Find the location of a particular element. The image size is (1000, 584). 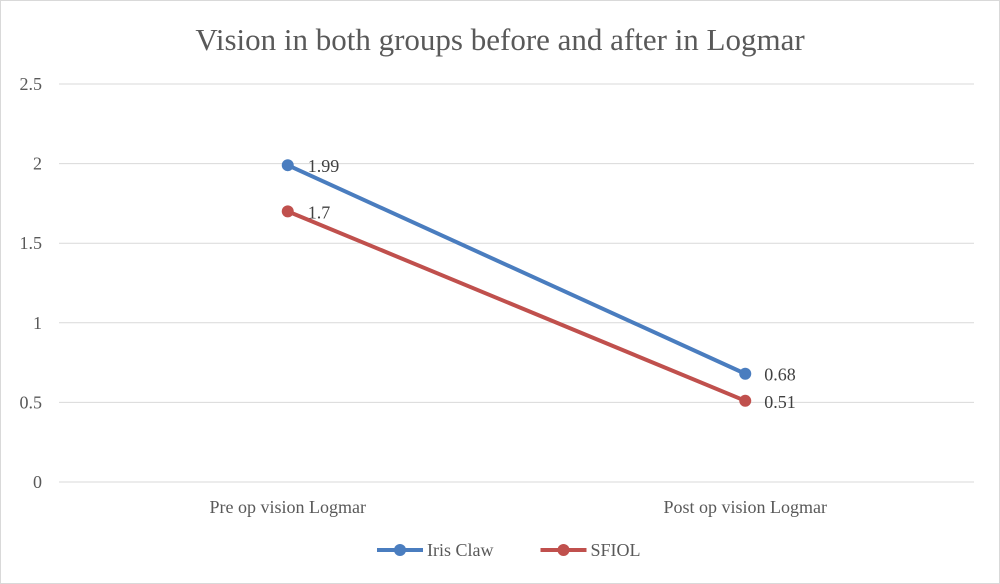

legend-label: SFIOL is located at coordinates (616, 550).